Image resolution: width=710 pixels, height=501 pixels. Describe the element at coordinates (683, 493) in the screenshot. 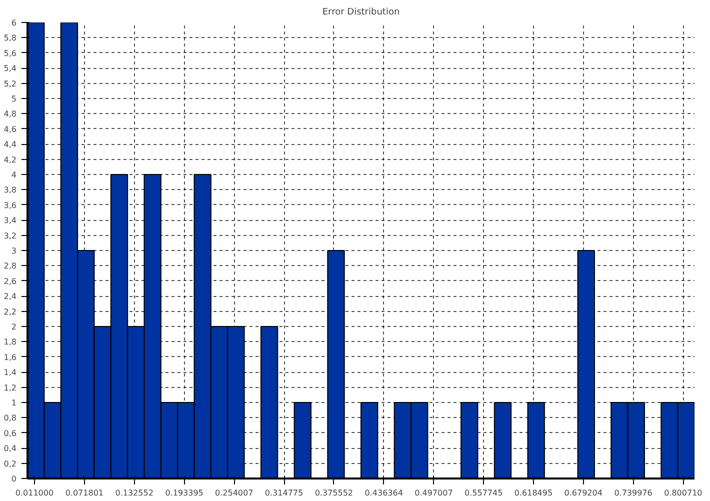

I see `x-tick-label: 0.800710` at that location.